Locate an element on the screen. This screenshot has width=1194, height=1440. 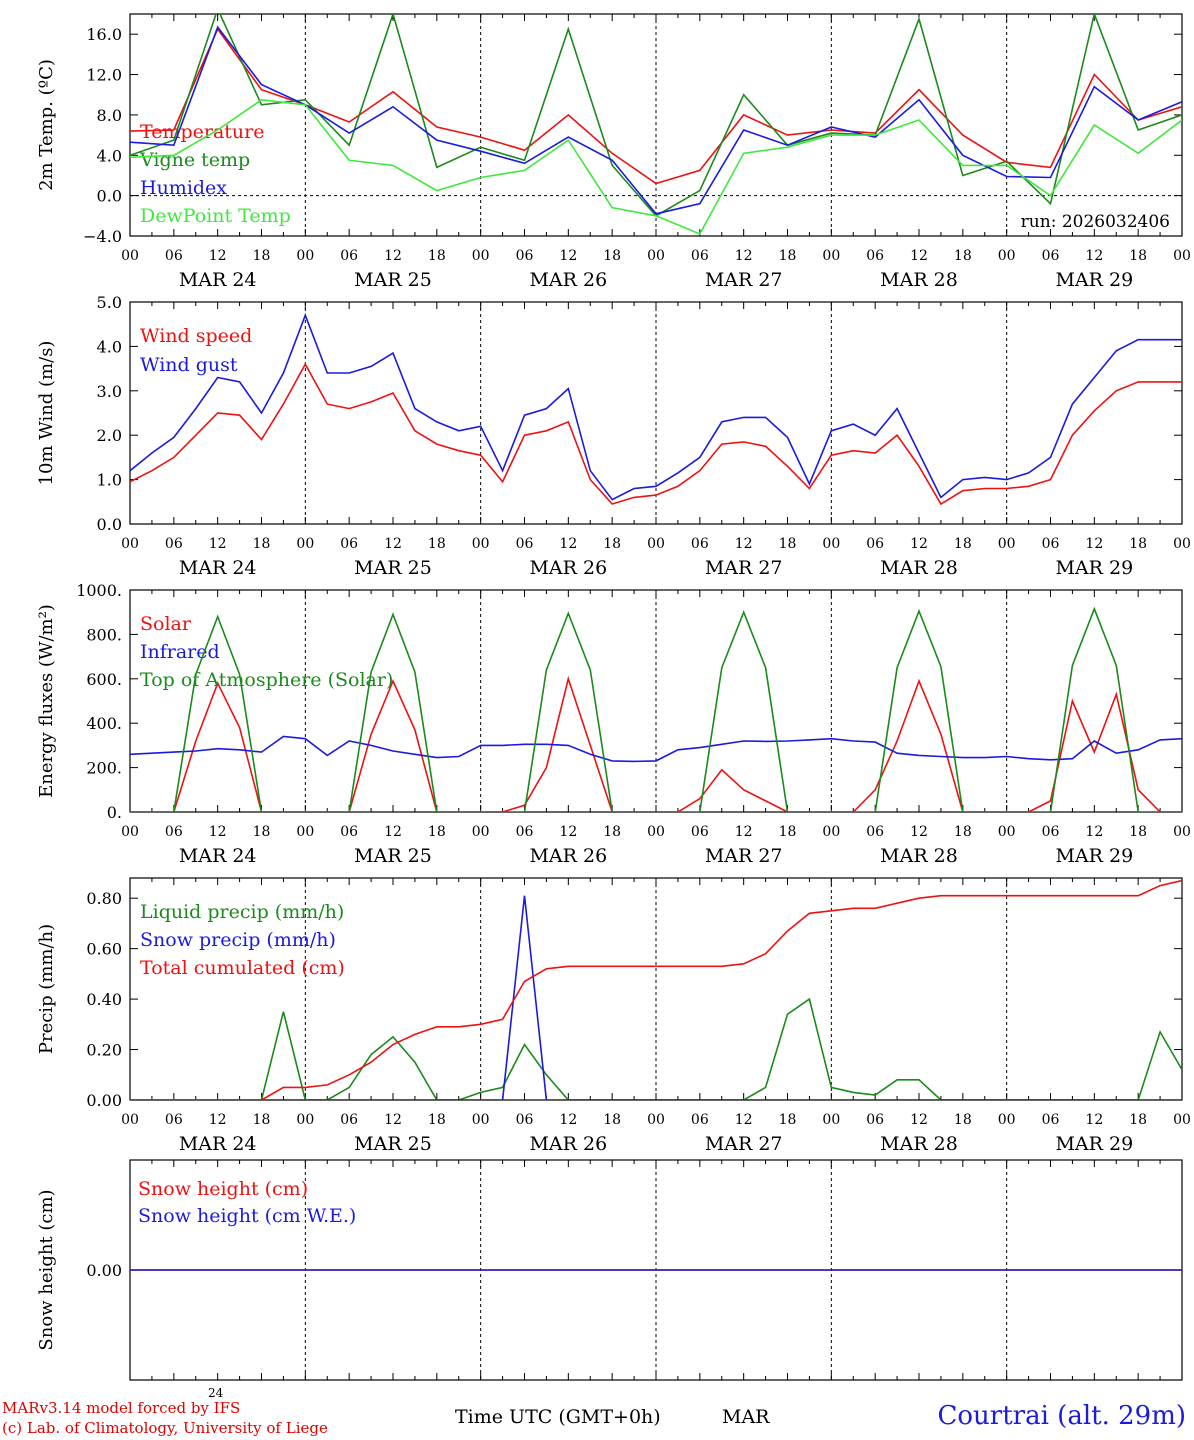
y-tick-label: 5.0 is located at coordinates (109, 302).